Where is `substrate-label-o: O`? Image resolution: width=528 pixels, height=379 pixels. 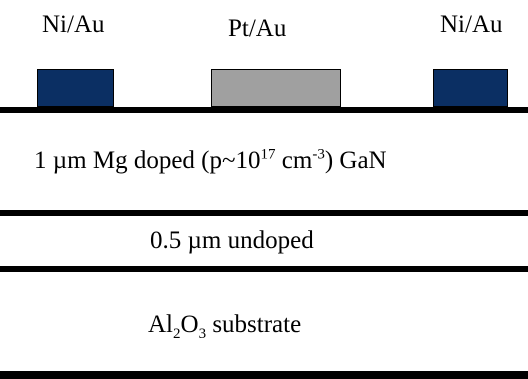
substrate-label-o: O is located at coordinates (189, 324).